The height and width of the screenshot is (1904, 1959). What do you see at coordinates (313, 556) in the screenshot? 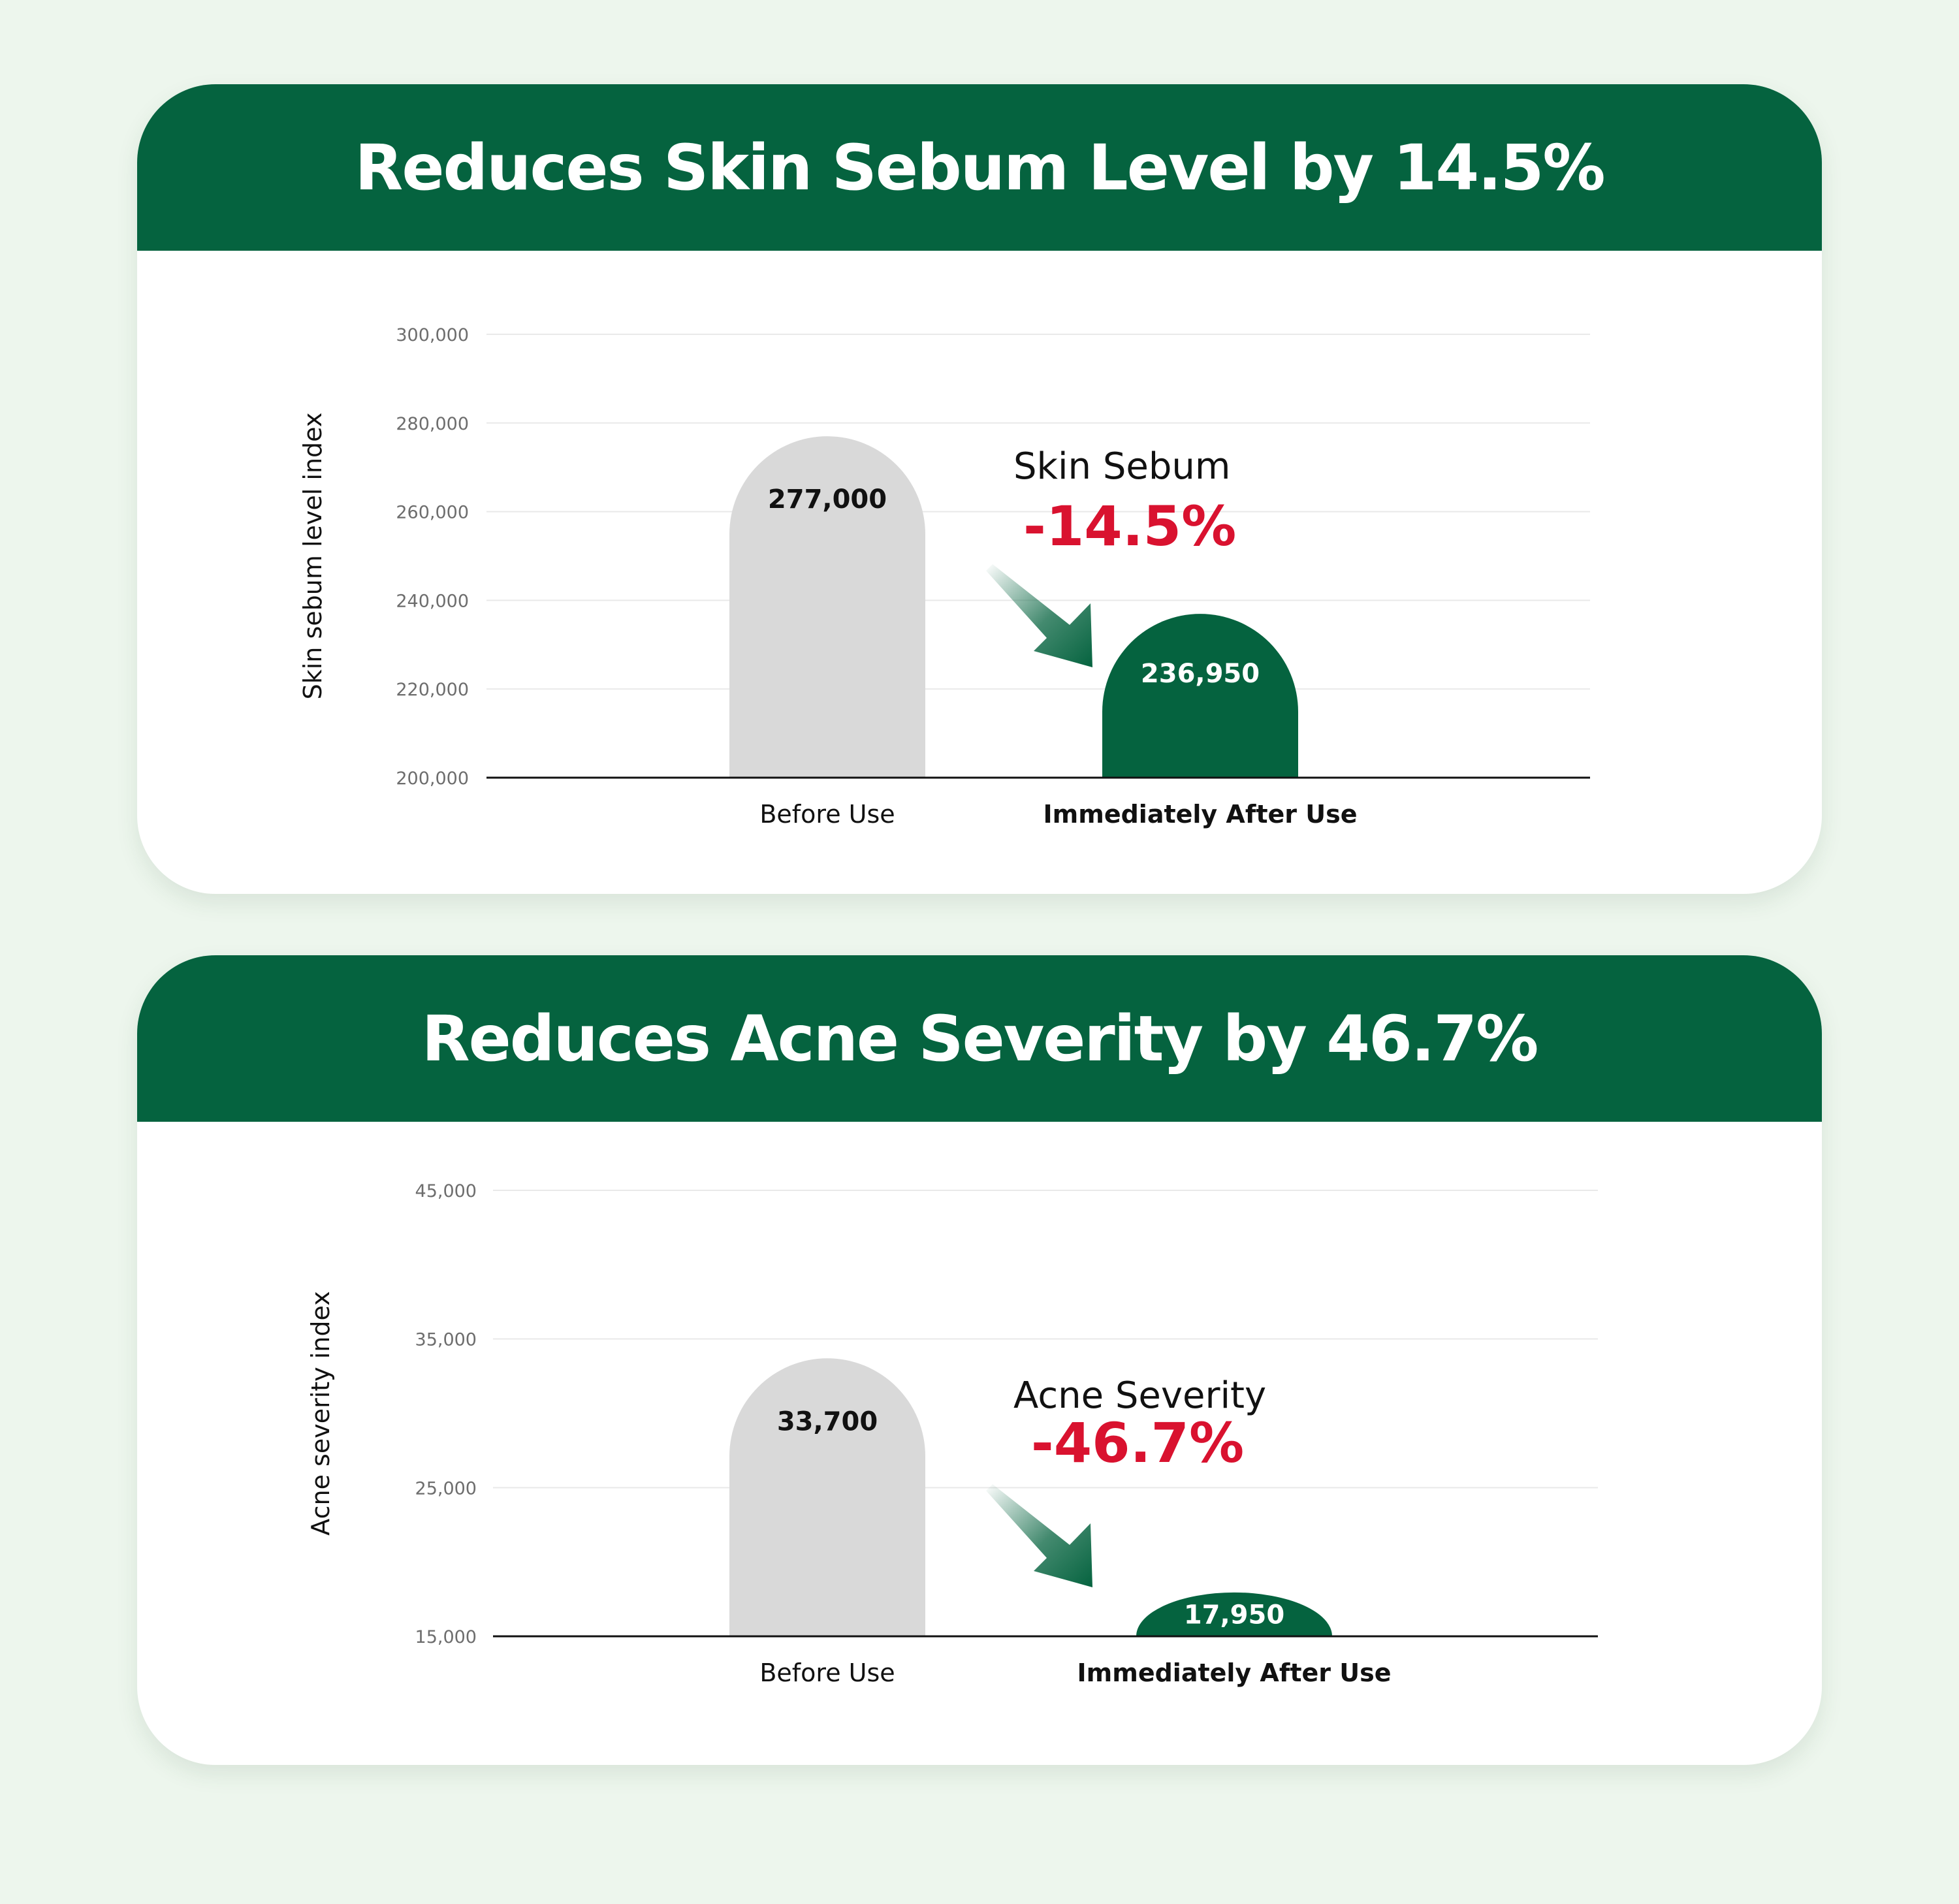
I see `sebum-y-axis-label: Skin sebum level index` at bounding box center [313, 556].